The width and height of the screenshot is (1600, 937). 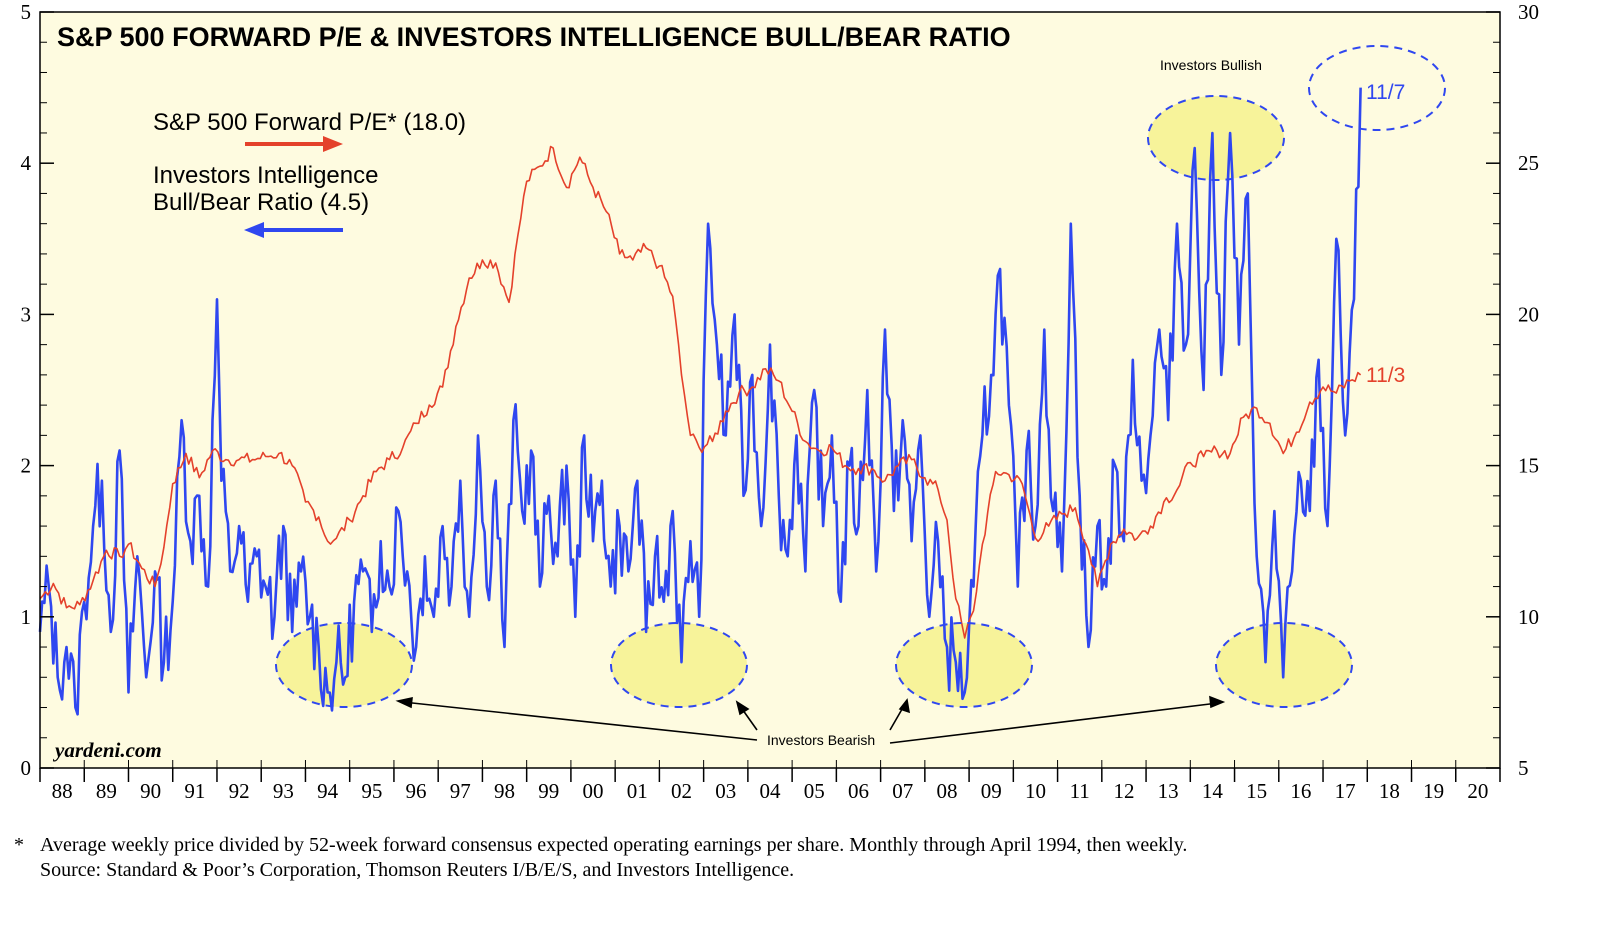 I want to click on x-tick-label: 04, so click(x=771, y=791).